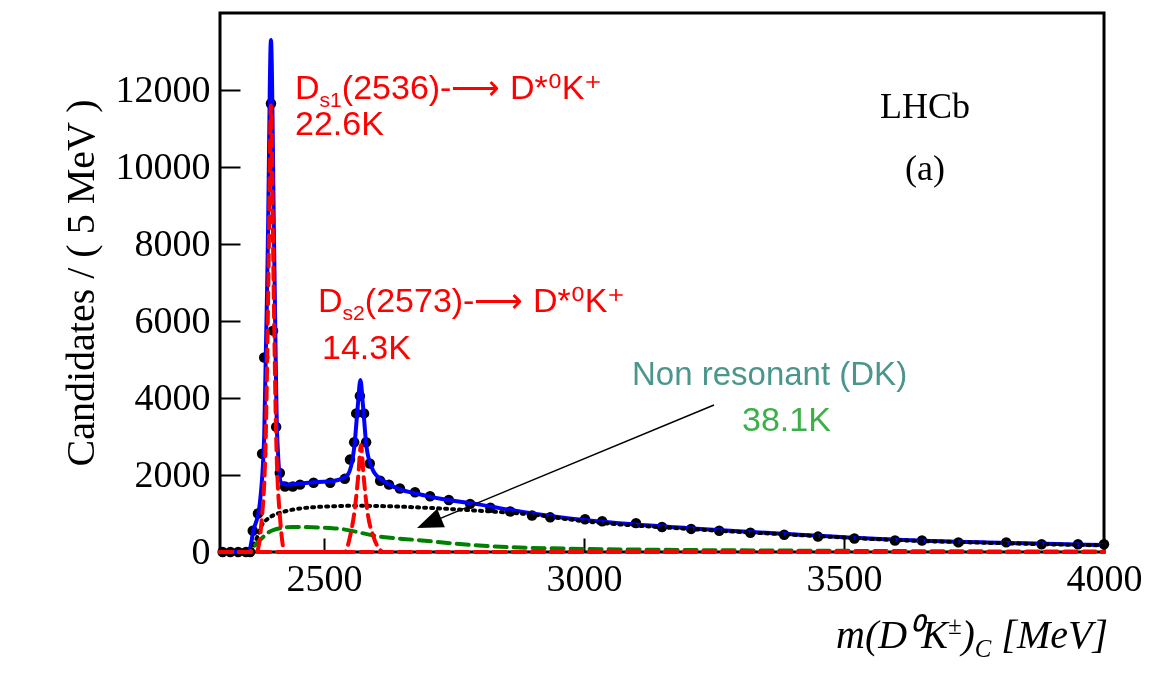 The image size is (1160, 674). Describe the element at coordinates (1104, 577) in the screenshot. I see `x-tick-label: 4000` at that location.